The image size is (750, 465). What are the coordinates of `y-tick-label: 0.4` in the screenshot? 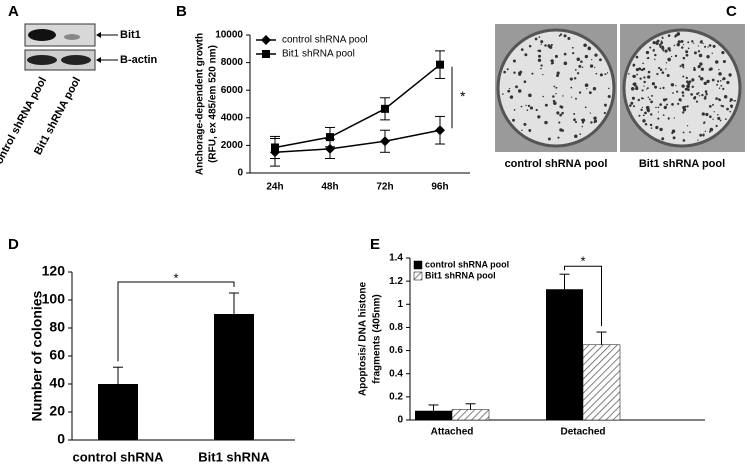 It's located at (396, 373).